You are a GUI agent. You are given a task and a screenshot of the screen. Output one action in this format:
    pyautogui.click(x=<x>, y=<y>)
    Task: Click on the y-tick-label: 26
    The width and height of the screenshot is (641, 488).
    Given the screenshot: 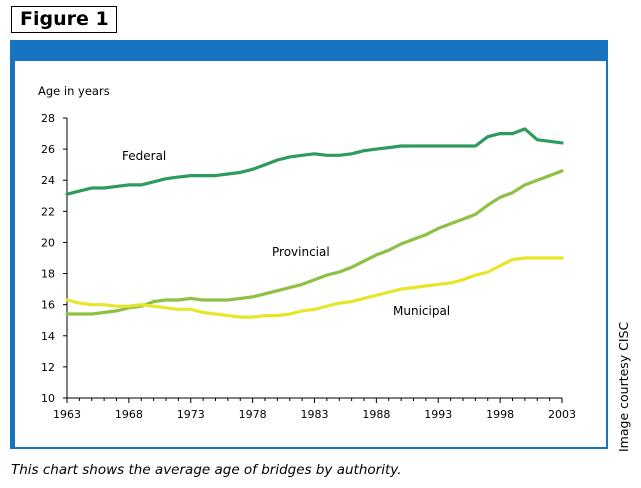 What is the action you would take?
    pyautogui.click(x=48, y=149)
    